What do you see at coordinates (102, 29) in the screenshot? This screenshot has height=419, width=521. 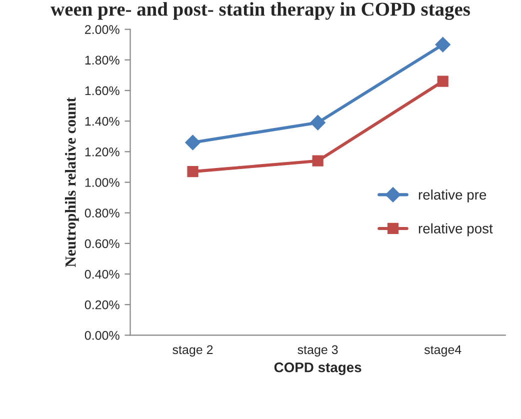 I see `y-tick-label: 2.00%` at bounding box center [102, 29].